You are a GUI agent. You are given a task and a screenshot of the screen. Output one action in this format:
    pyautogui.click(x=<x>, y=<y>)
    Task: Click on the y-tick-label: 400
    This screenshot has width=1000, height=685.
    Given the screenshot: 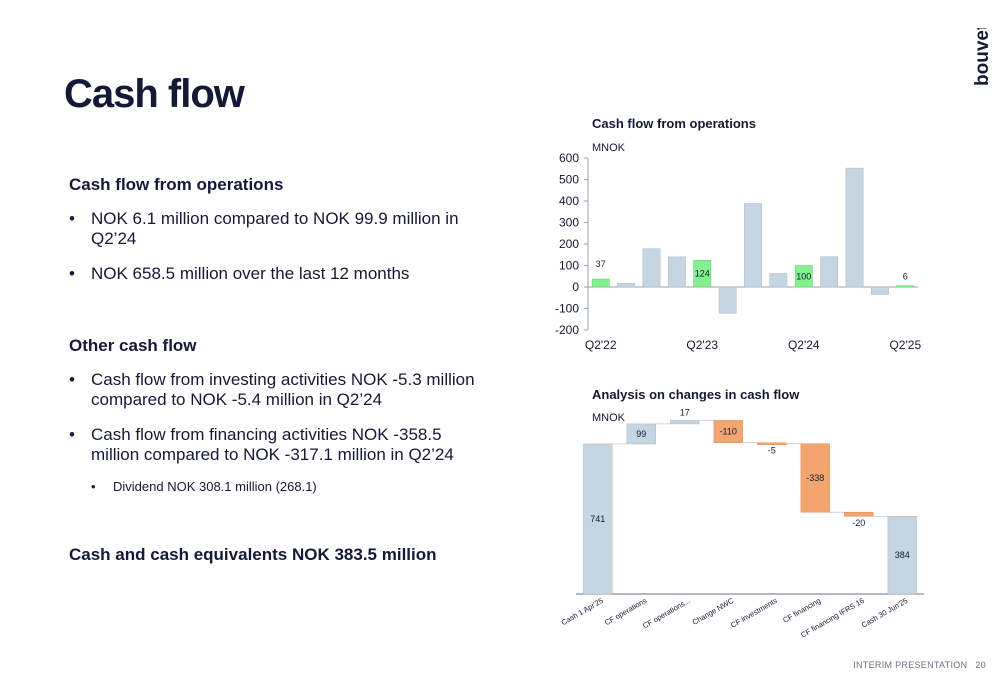 What is the action you would take?
    pyautogui.click(x=569, y=201)
    